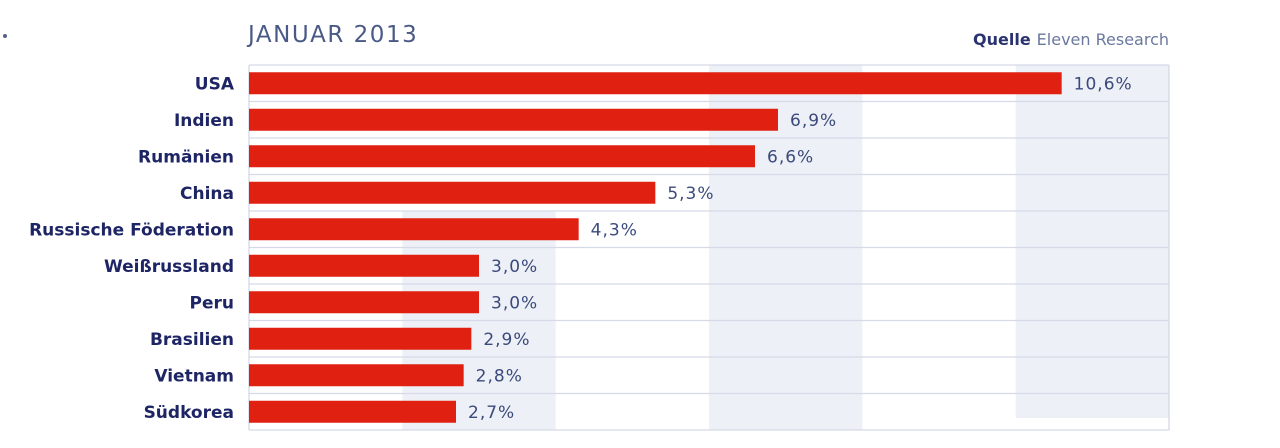 The image size is (1280, 448). Describe the element at coordinates (1103, 84) in the screenshot. I see `value-label: 10,6%` at that location.